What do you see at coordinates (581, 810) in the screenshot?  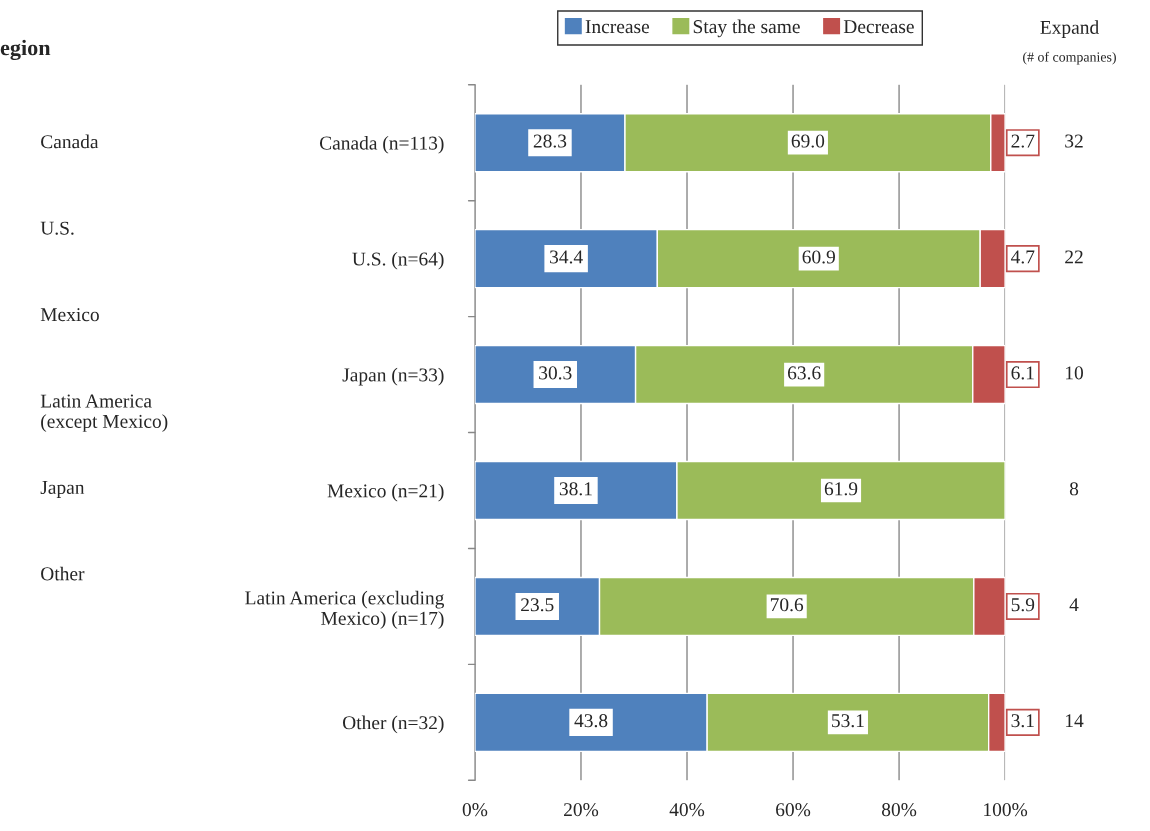 I see `x-tick-label: 20%` at bounding box center [581, 810].